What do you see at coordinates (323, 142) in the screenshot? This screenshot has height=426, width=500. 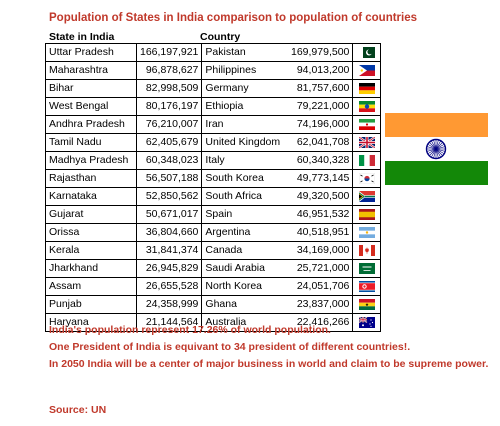 I see `country-population: 62,041,708` at bounding box center [323, 142].